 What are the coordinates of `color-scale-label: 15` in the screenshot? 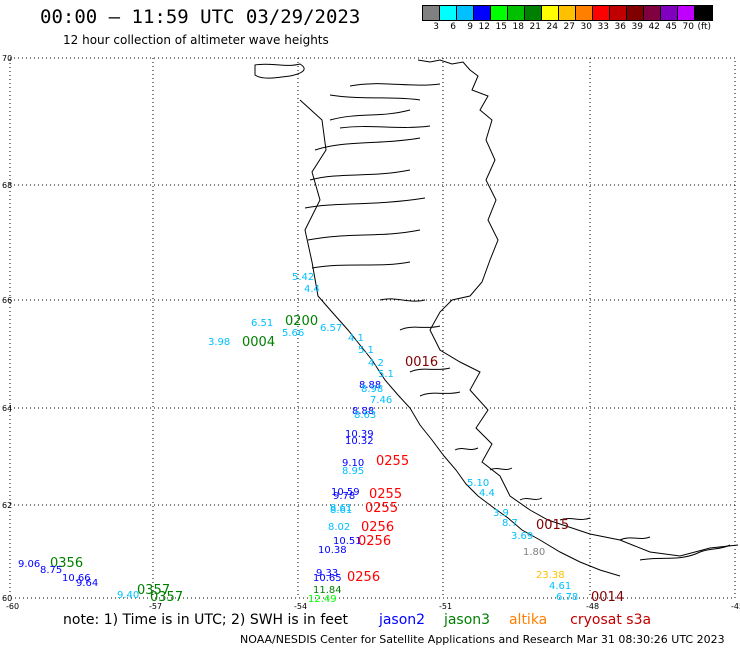 It's located at (501, 27).